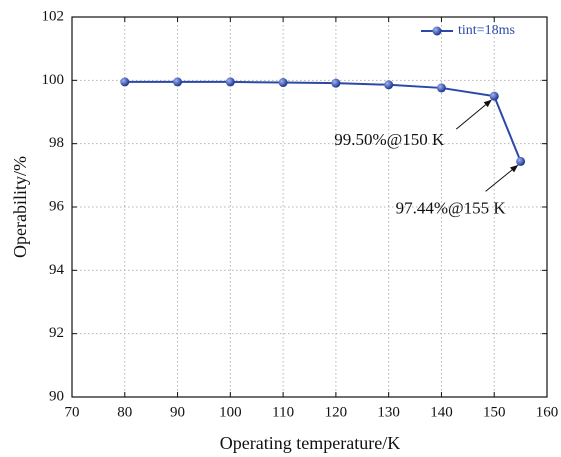 The height and width of the screenshot is (457, 561). I want to click on x-tick-label: 150, so click(494, 412).